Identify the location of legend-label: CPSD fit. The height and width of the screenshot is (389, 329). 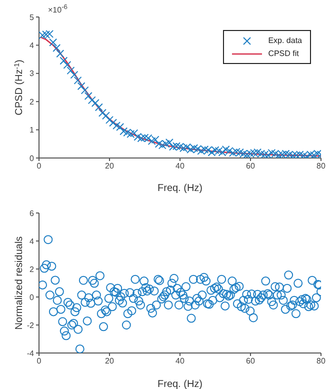
(283, 53).